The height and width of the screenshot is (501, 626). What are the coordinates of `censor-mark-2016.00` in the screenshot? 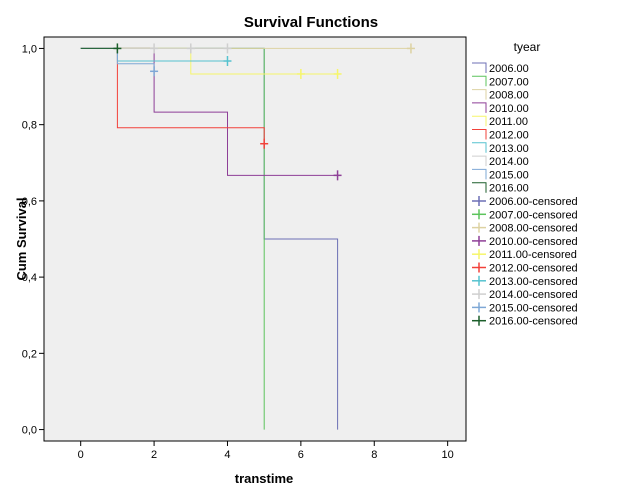 It's located at (117, 48).